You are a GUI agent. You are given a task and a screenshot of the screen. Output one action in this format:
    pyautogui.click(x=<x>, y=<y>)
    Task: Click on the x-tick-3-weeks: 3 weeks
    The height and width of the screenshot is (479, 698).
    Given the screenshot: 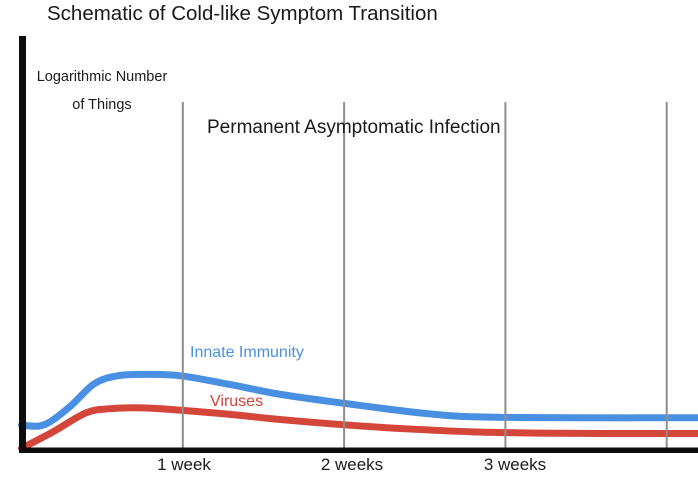 What is the action you would take?
    pyautogui.click(x=515, y=464)
    